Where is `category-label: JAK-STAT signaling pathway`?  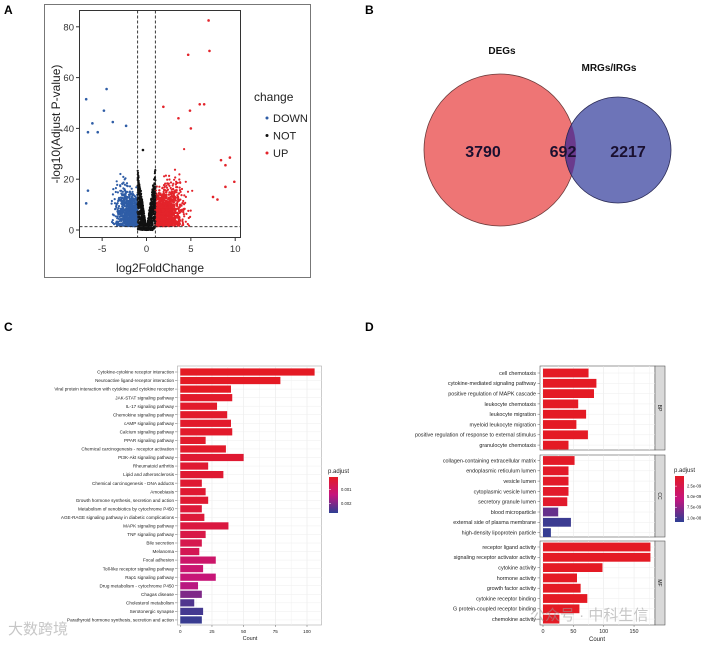 category-label: JAK-STAT signaling pathway is located at coordinates (144, 397).